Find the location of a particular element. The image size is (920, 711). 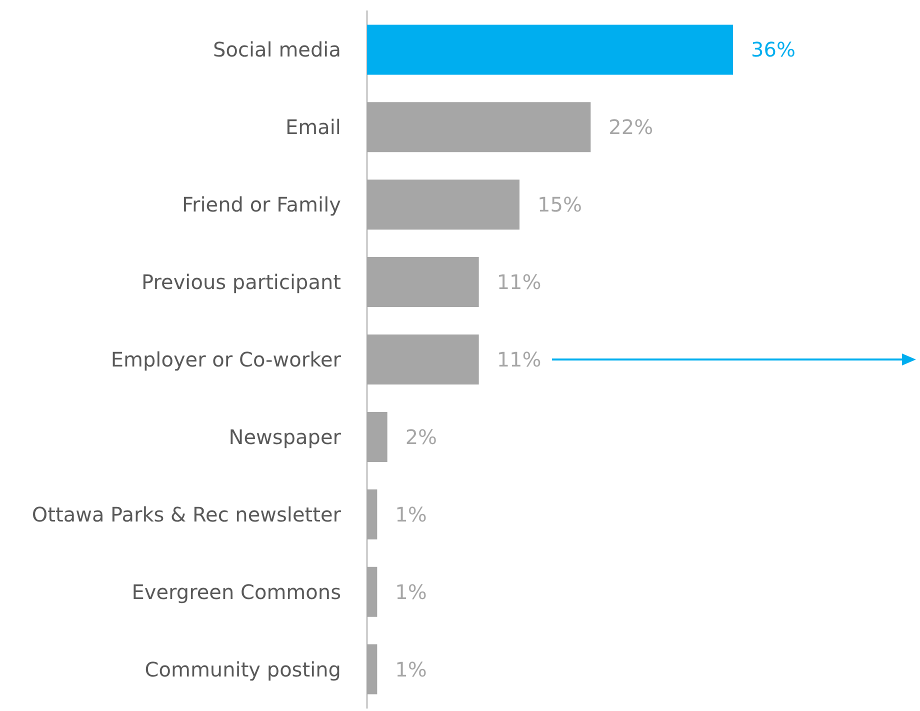

y-tick-label: Ottawa Parks & Rec newsletter is located at coordinates (187, 514).